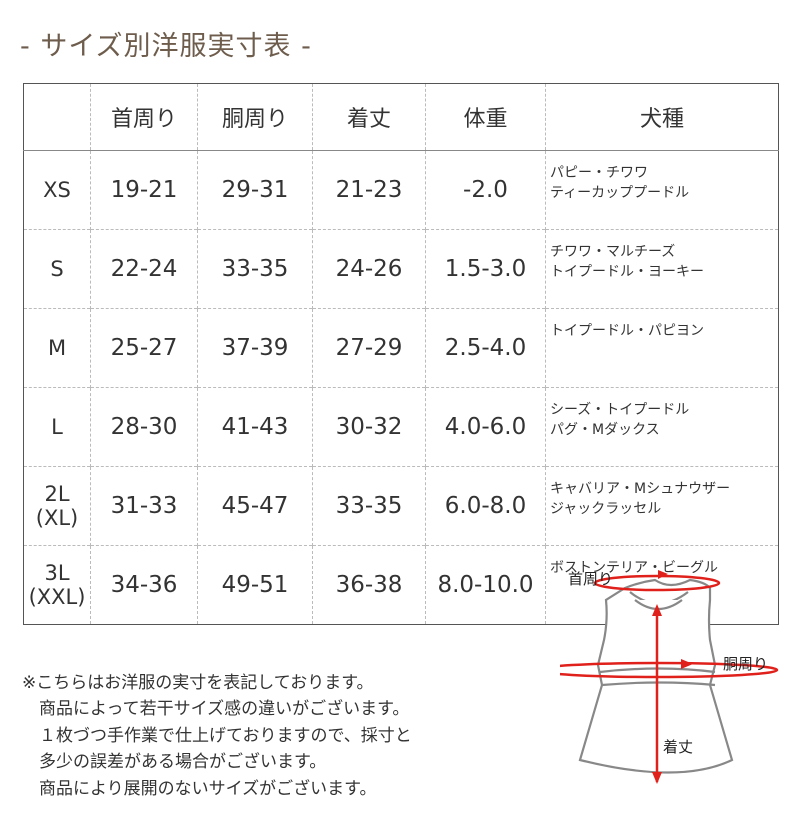 This screenshot has height=829, width=800. I want to click on breed-line: キャバリア・Mシュナウザー, so click(640, 489).